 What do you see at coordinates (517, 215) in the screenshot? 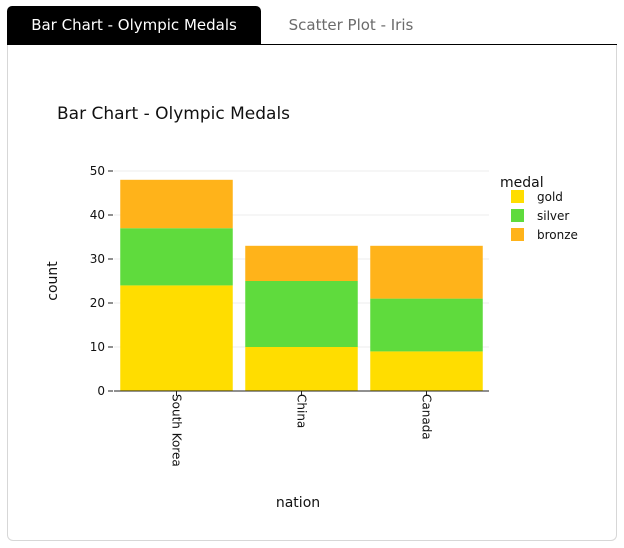
I see `legend-swatch-silver` at bounding box center [517, 215].